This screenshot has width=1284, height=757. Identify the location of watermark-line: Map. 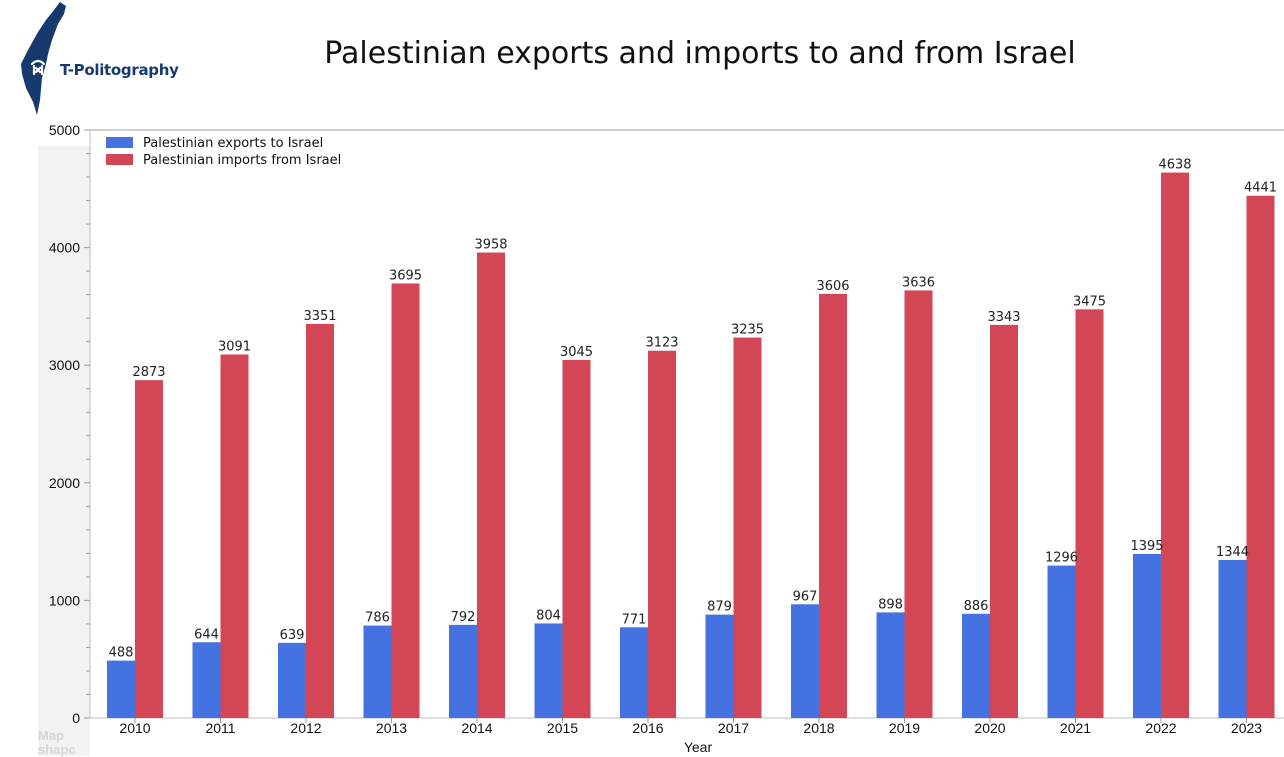
(51, 735).